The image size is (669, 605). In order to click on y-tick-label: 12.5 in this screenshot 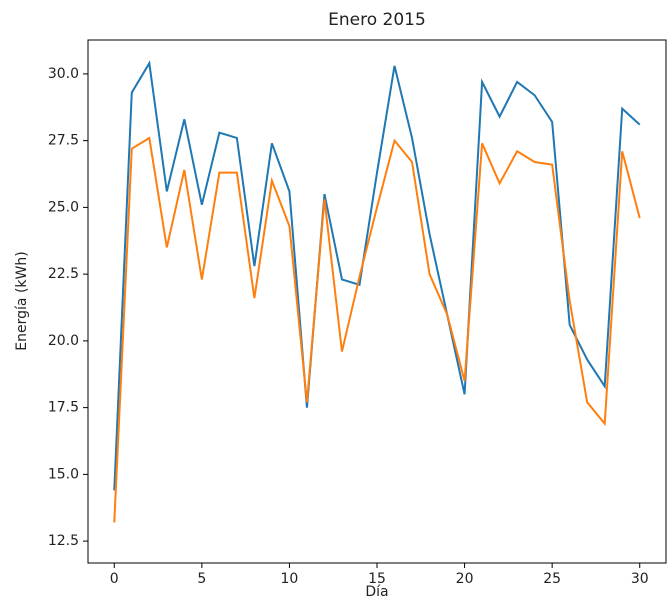, I will do `click(63, 541)`.